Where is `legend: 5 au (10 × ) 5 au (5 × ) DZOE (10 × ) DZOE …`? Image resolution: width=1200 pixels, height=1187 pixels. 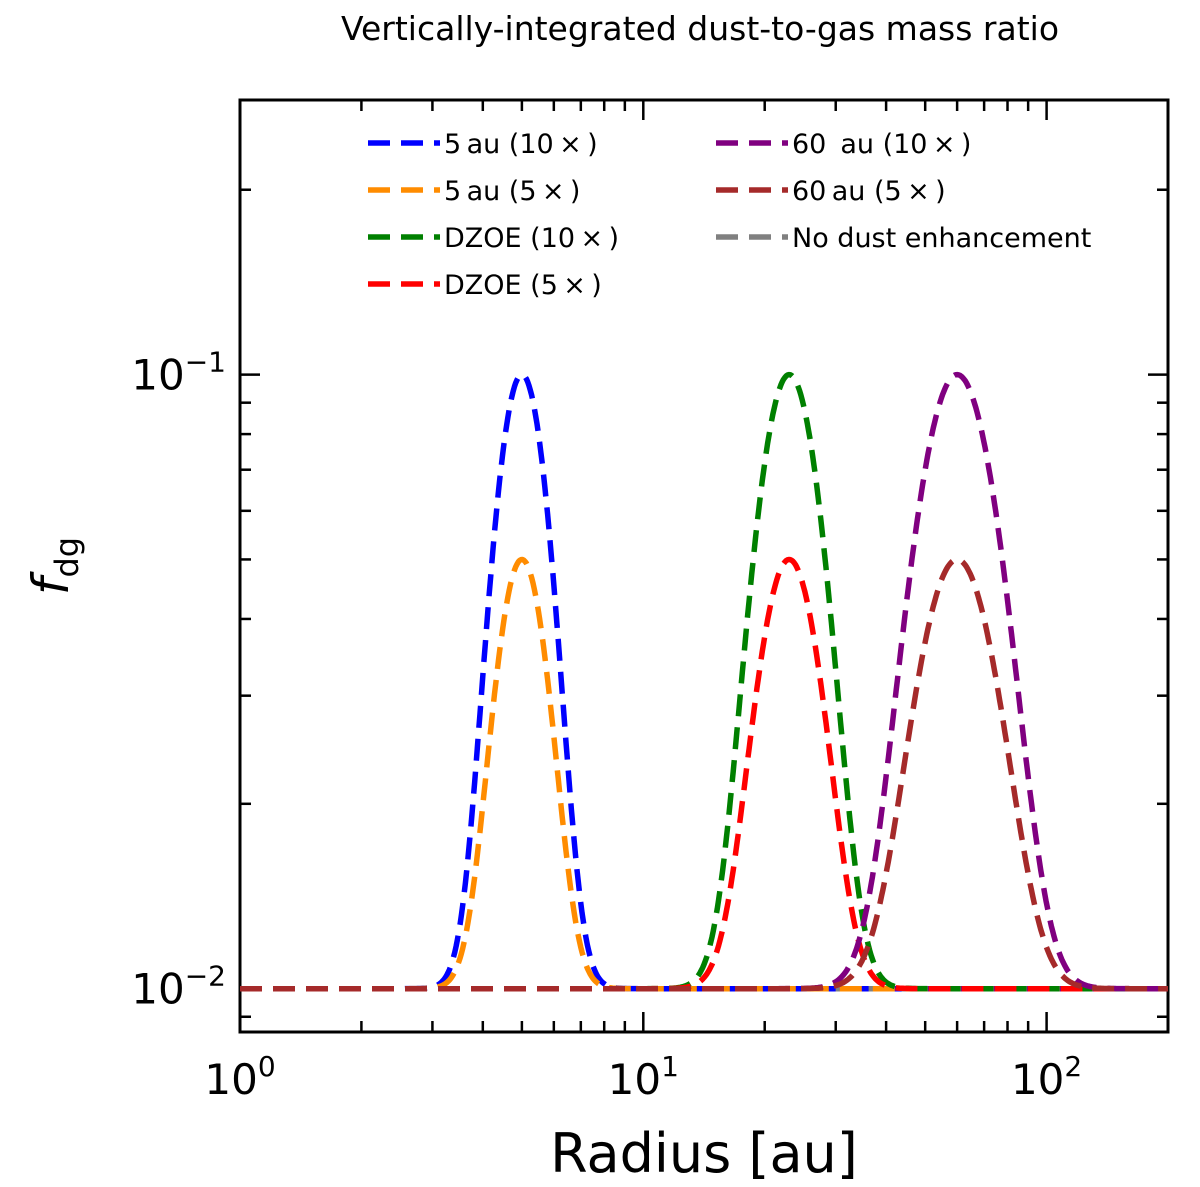 legend: 5 au (10 × ) 5 au (5 × ) DZOE (10 × ) DZOE … is located at coordinates (729, 215).